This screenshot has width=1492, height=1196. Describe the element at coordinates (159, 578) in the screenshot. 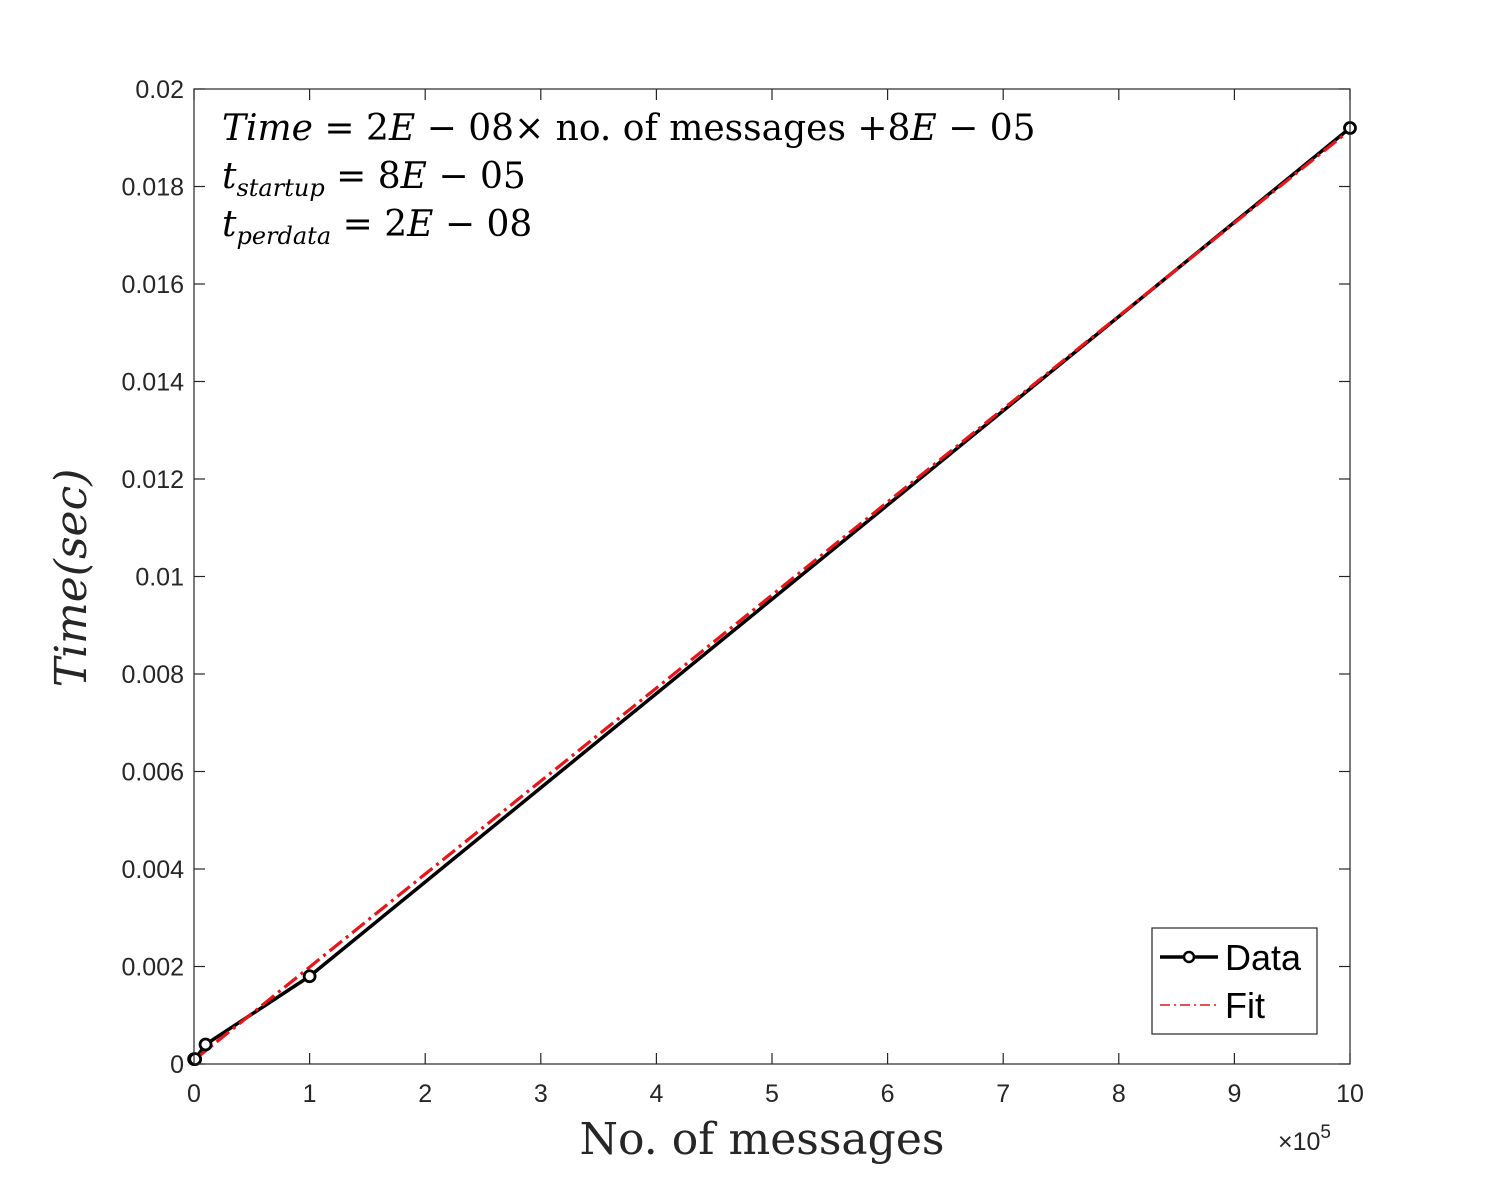

I see `y-tick-label-5: 0.01` at that location.